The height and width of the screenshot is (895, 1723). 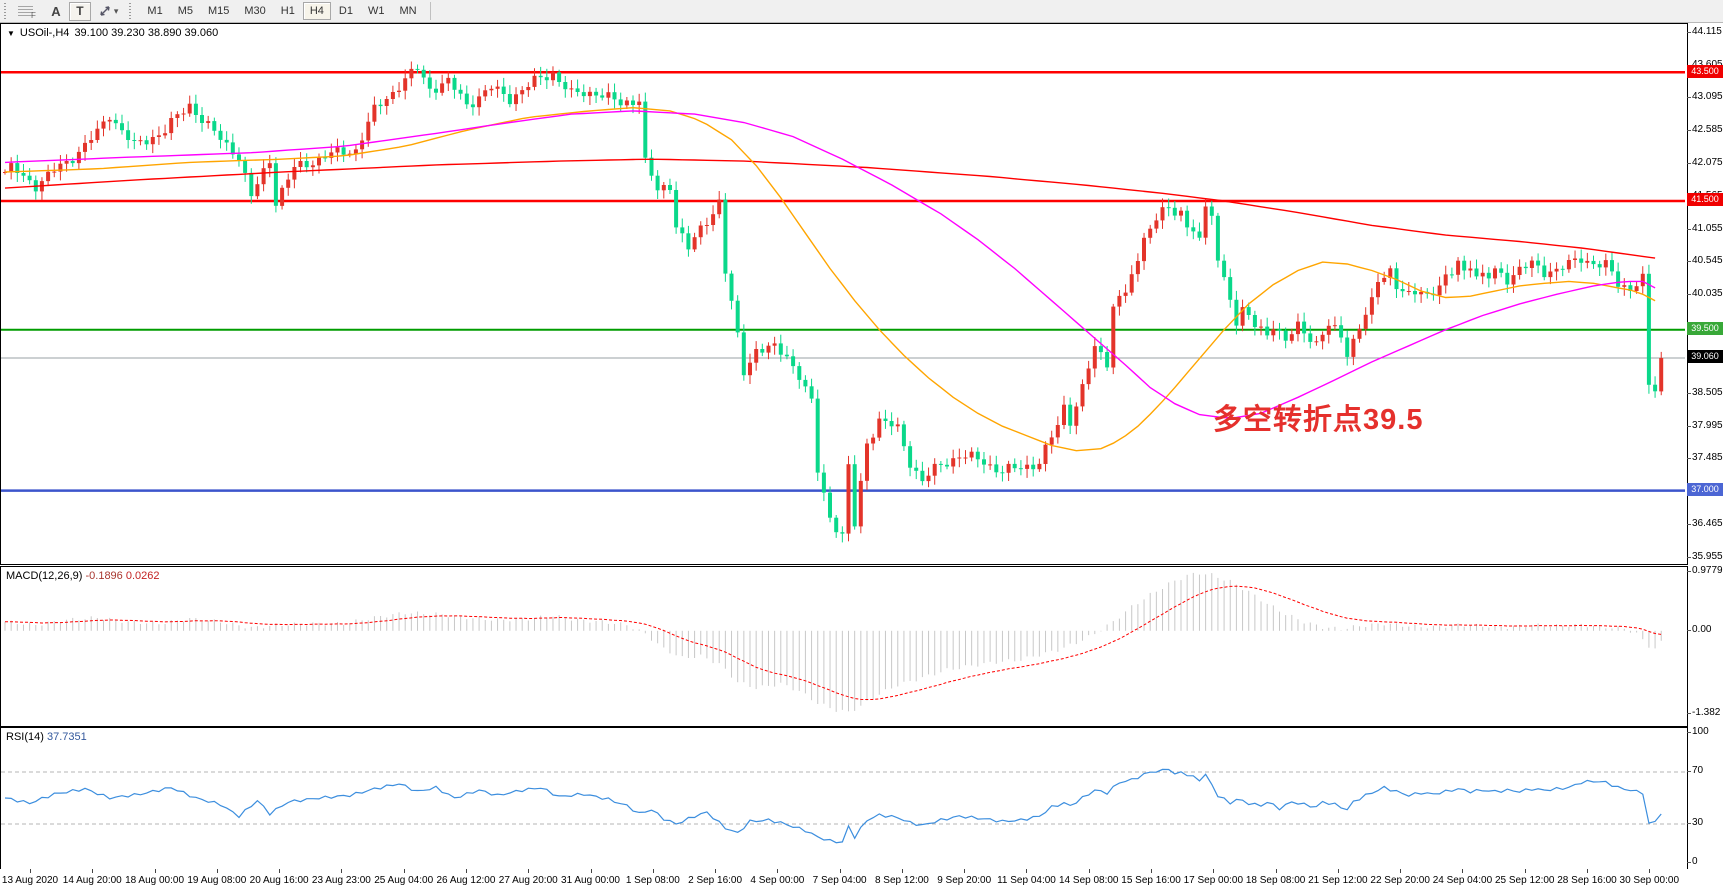 I want to click on macd-main-value: -0.1896, so click(x=104, y=576).